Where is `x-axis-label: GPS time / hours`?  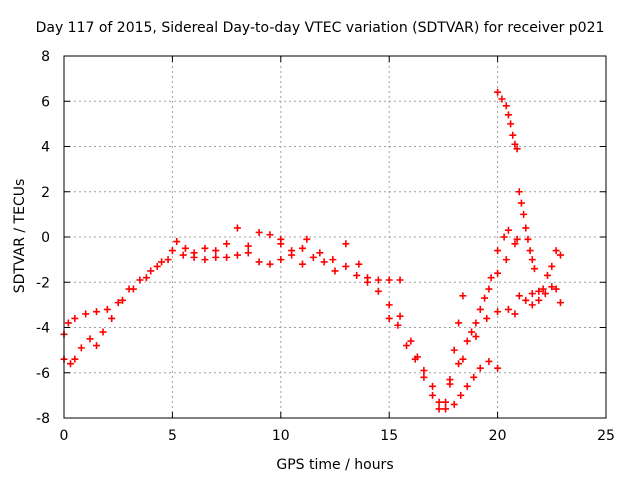 x-axis-label: GPS time / hours is located at coordinates (335, 465).